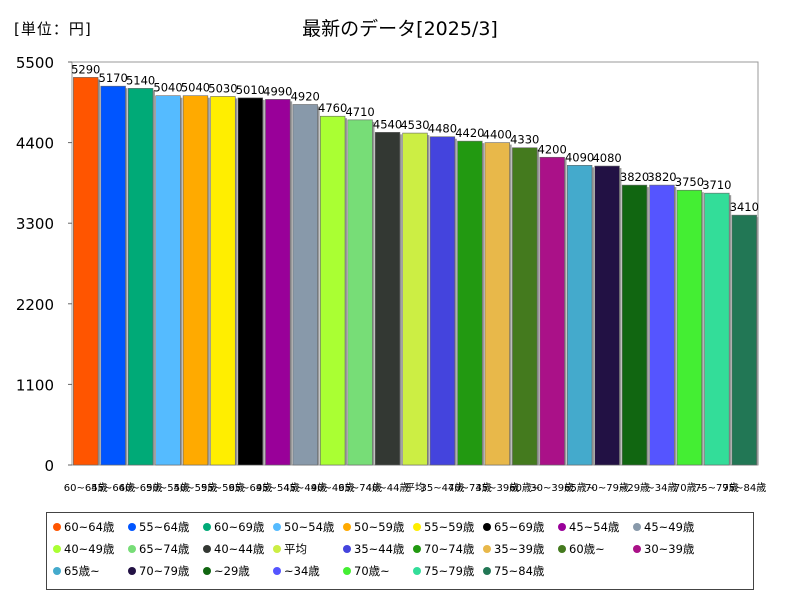 The width and height of the screenshot is (800, 600). What do you see at coordinates (35, 305) in the screenshot?
I see `y-tick-label: 2200` at bounding box center [35, 305].